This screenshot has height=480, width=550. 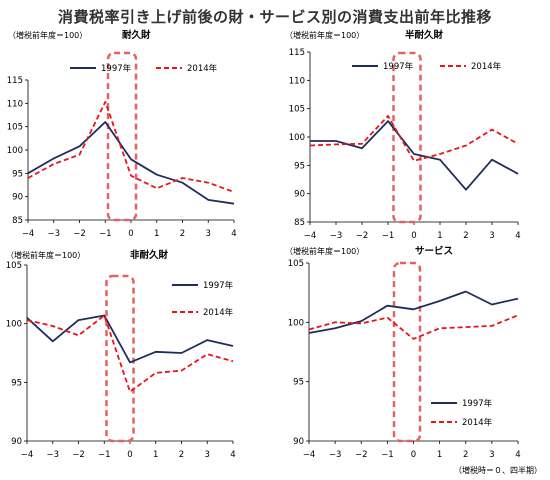 I want to click on panel-title: 半耐久財, so click(x=424, y=35).